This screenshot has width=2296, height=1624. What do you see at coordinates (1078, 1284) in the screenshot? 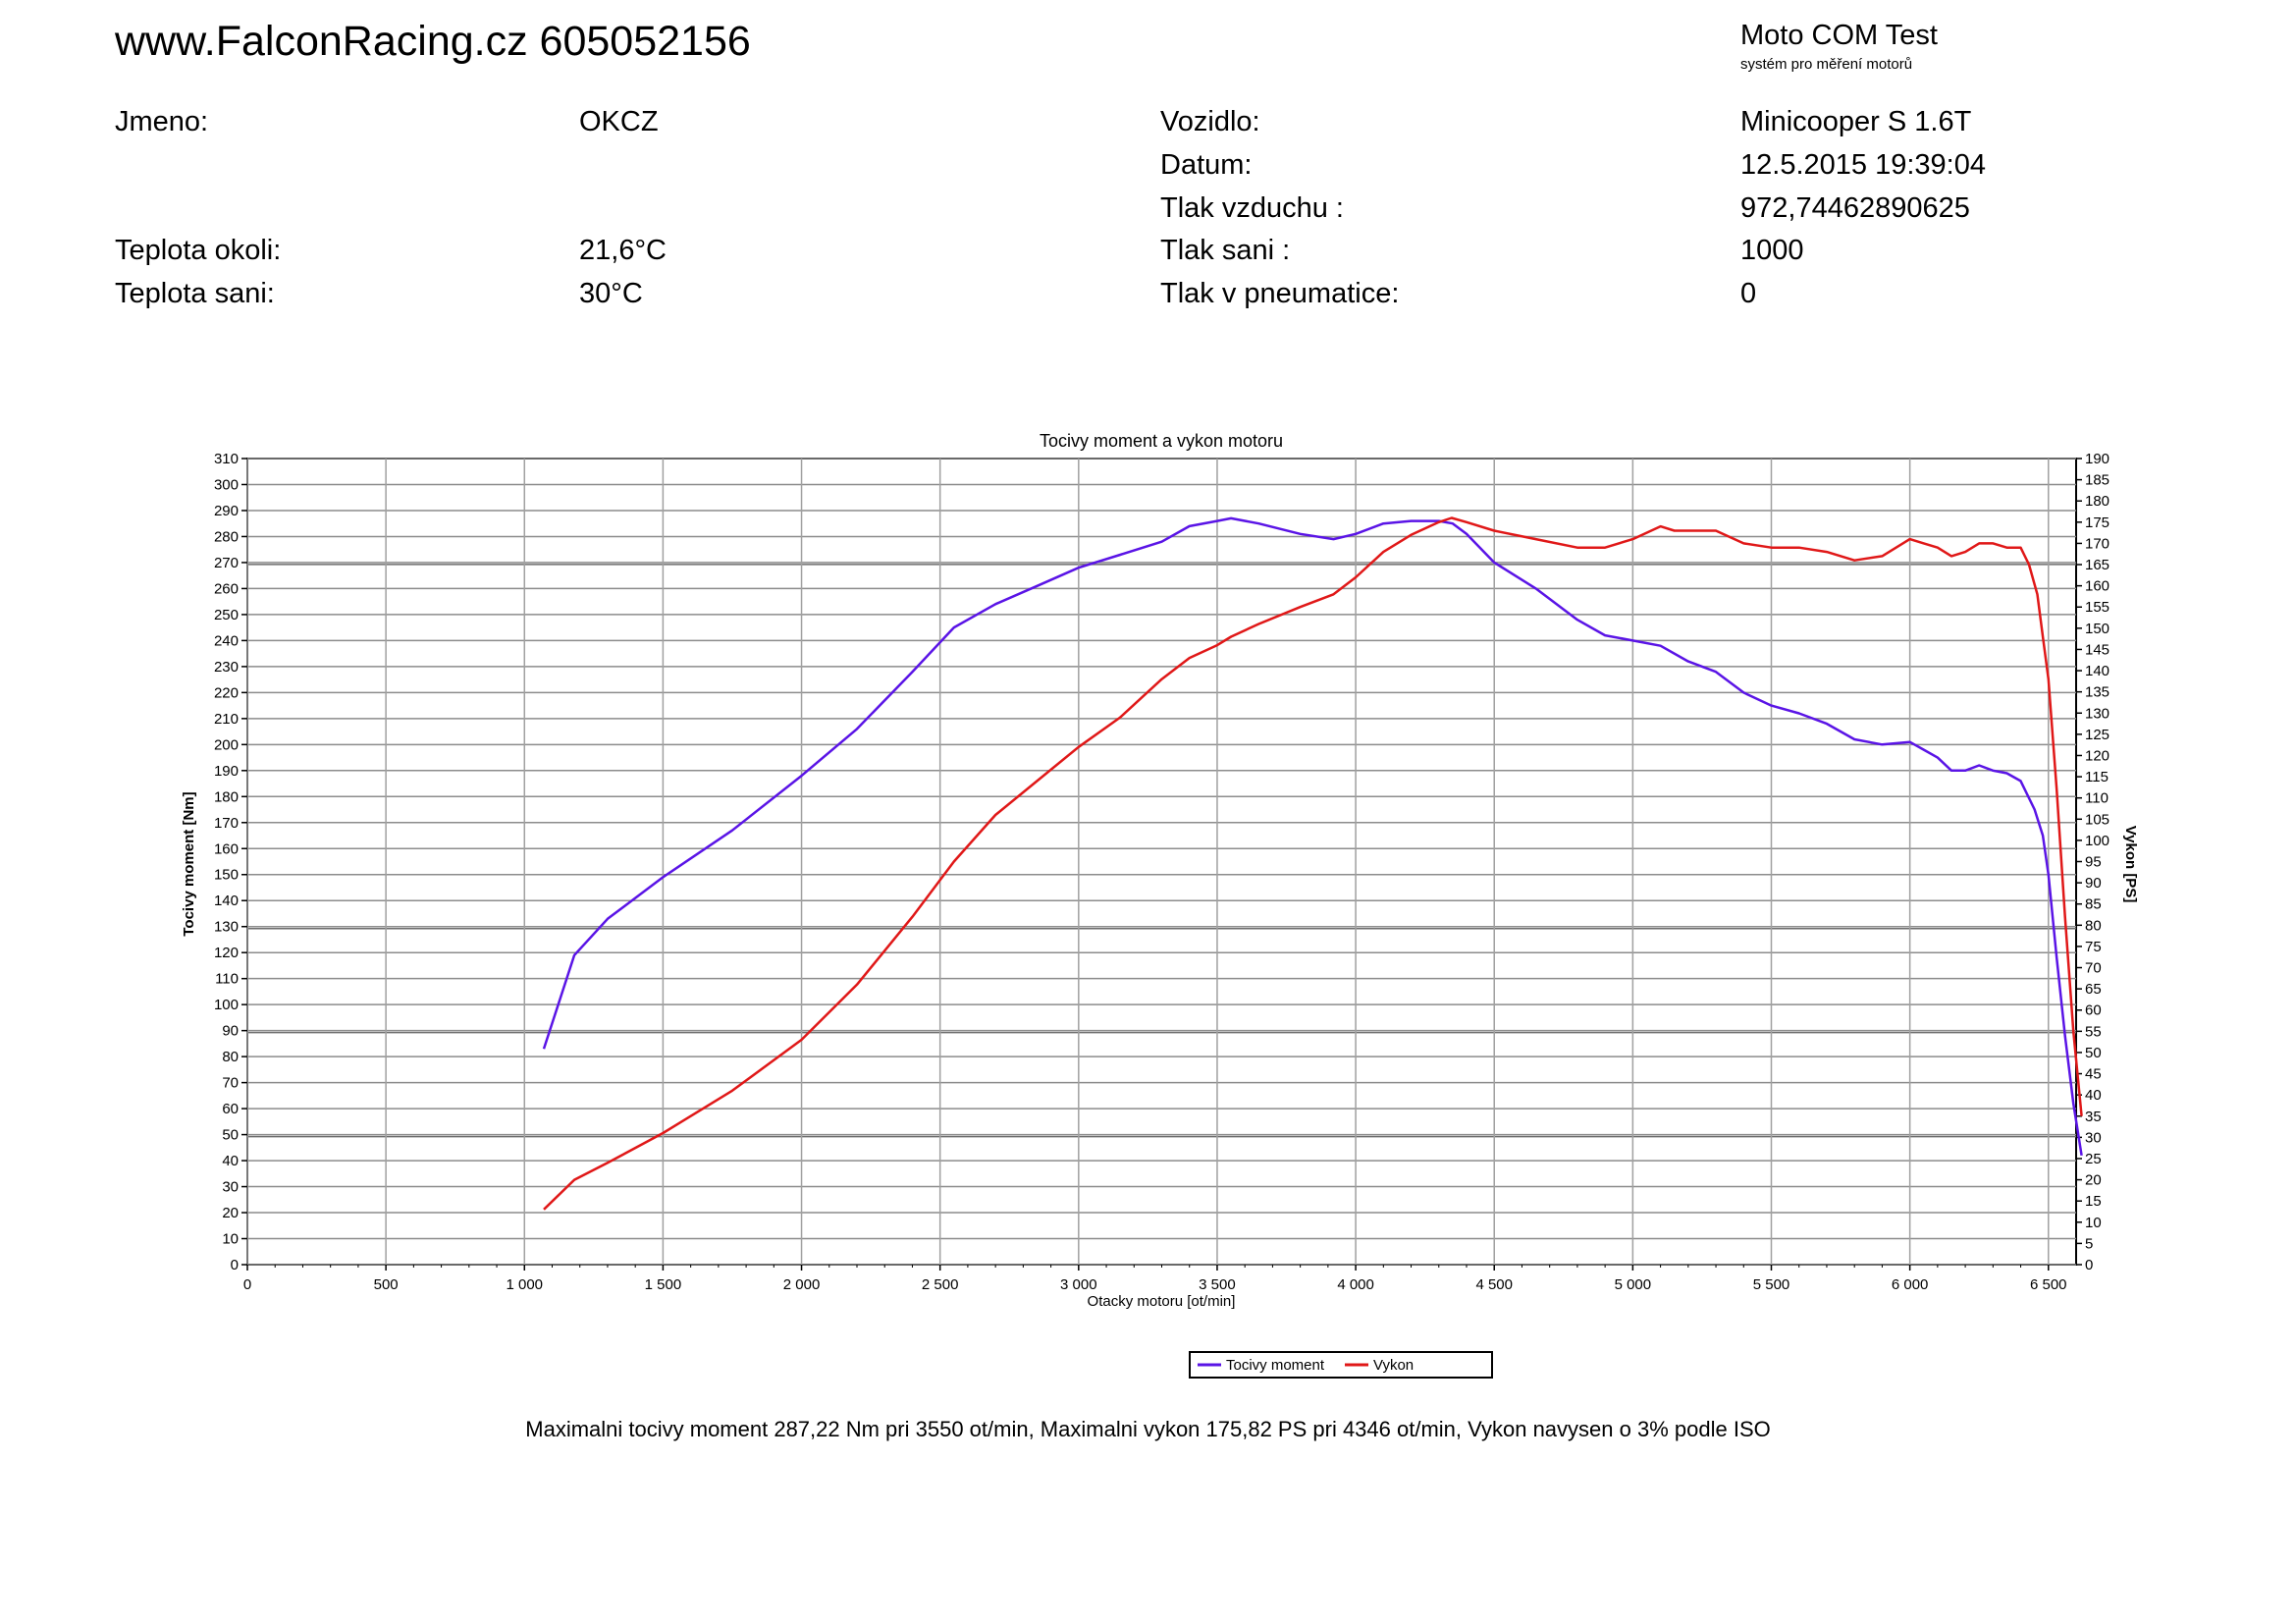
I see `x-tick-label: 3 000` at bounding box center [1078, 1284].